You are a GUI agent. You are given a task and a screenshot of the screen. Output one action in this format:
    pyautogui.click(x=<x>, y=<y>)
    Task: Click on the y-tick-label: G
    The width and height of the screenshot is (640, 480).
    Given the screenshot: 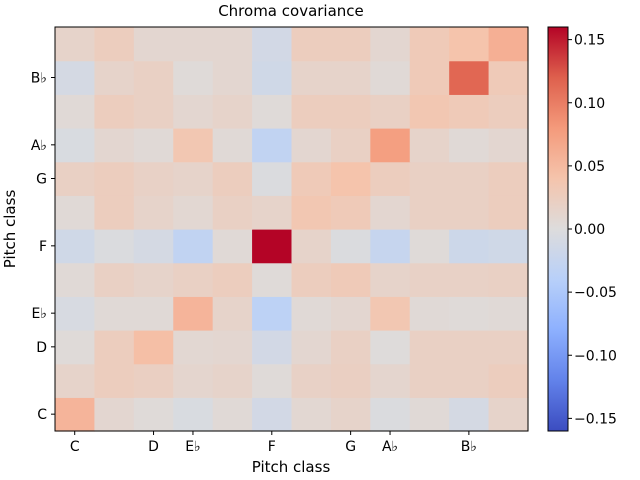 What is the action you would take?
    pyautogui.click(x=41, y=180)
    